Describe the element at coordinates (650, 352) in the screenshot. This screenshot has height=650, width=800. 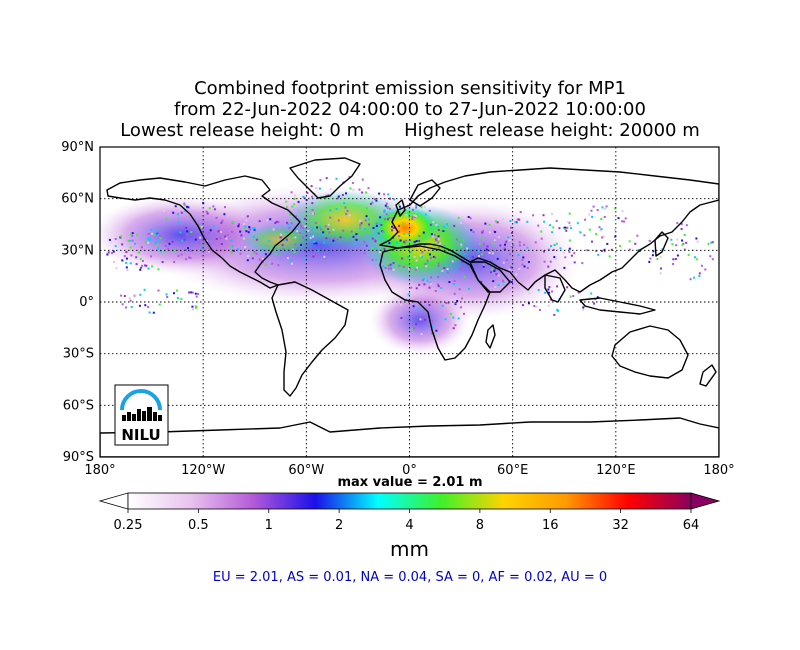
I see `coast-australia` at that location.